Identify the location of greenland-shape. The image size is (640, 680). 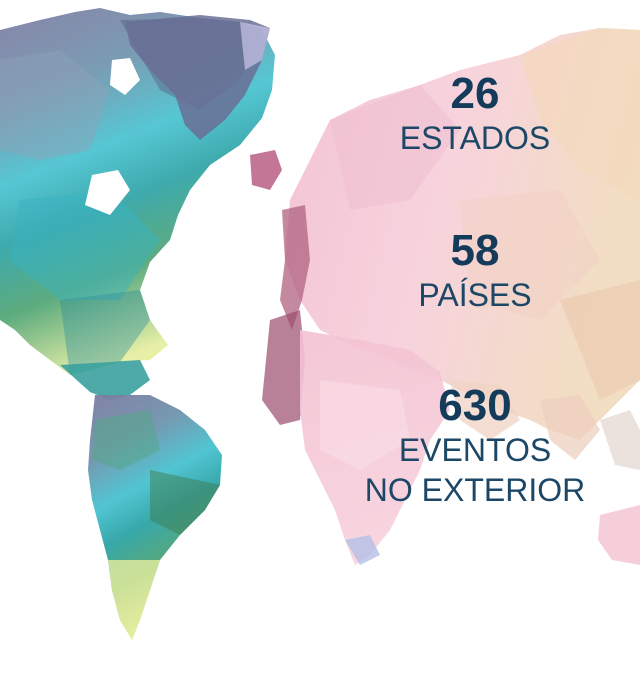
(197, 77).